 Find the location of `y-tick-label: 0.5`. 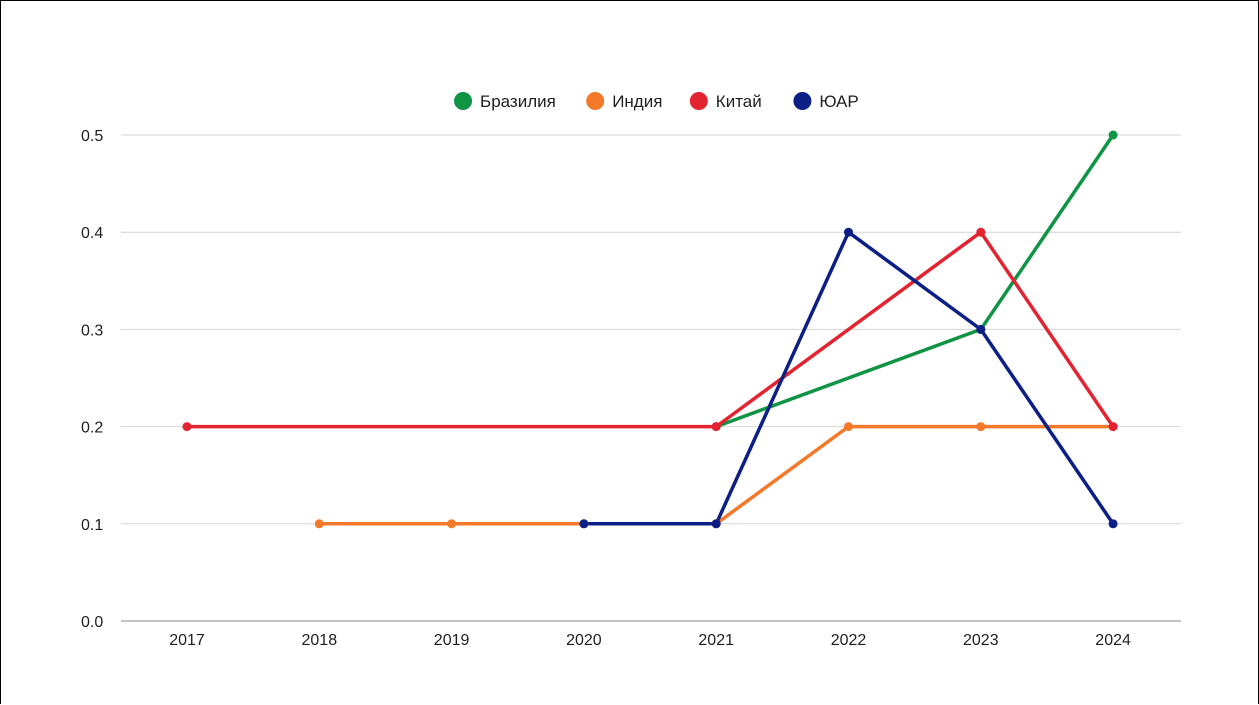

y-tick-label: 0.5 is located at coordinates (92, 136).